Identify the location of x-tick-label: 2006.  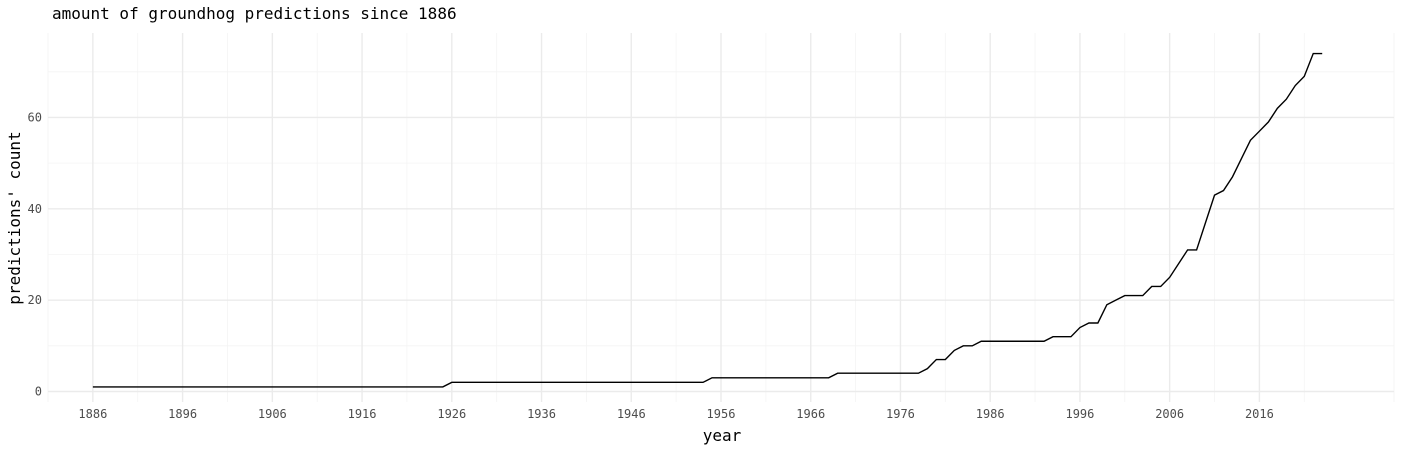
(1169, 414).